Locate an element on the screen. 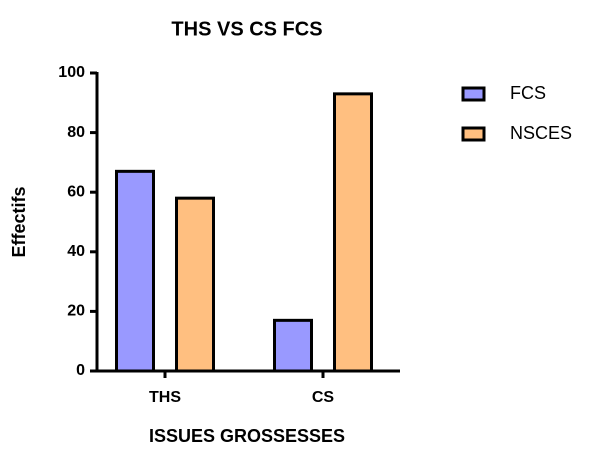 This screenshot has height=449, width=595. y-tick-label: 60 is located at coordinates (76, 191).